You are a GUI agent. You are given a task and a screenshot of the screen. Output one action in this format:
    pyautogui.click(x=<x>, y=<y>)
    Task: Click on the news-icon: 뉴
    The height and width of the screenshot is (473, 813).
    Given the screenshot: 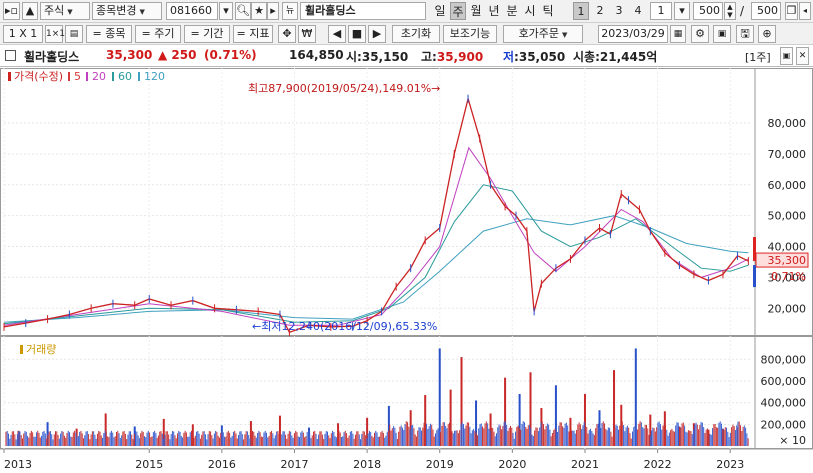 What is the action you would take?
    pyautogui.click(x=290, y=11)
    